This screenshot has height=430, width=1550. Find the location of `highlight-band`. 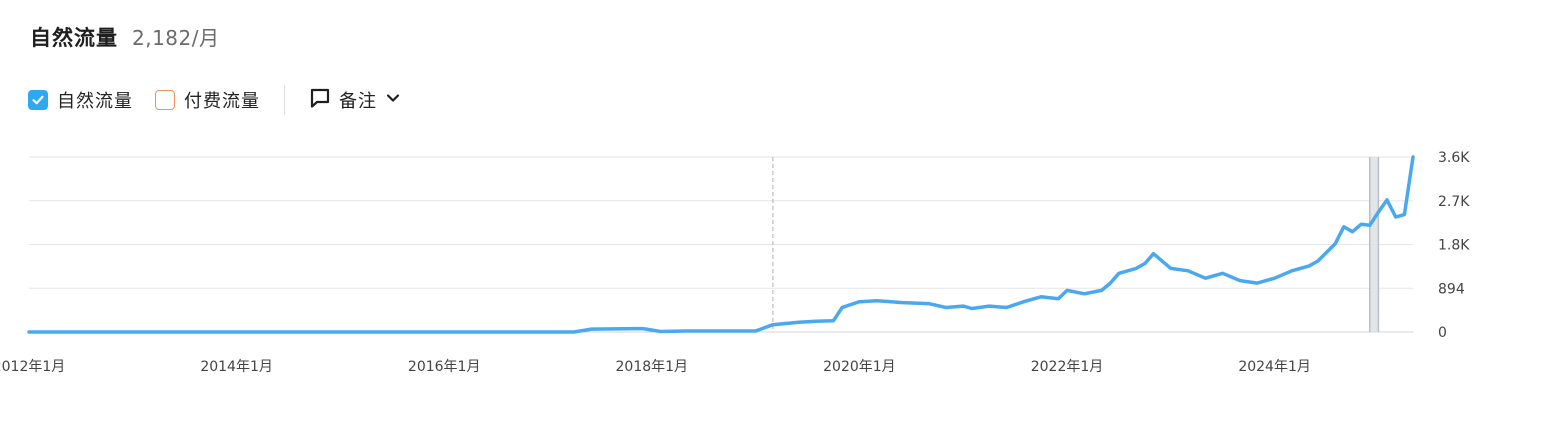

highlight-band is located at coordinates (1374, 244).